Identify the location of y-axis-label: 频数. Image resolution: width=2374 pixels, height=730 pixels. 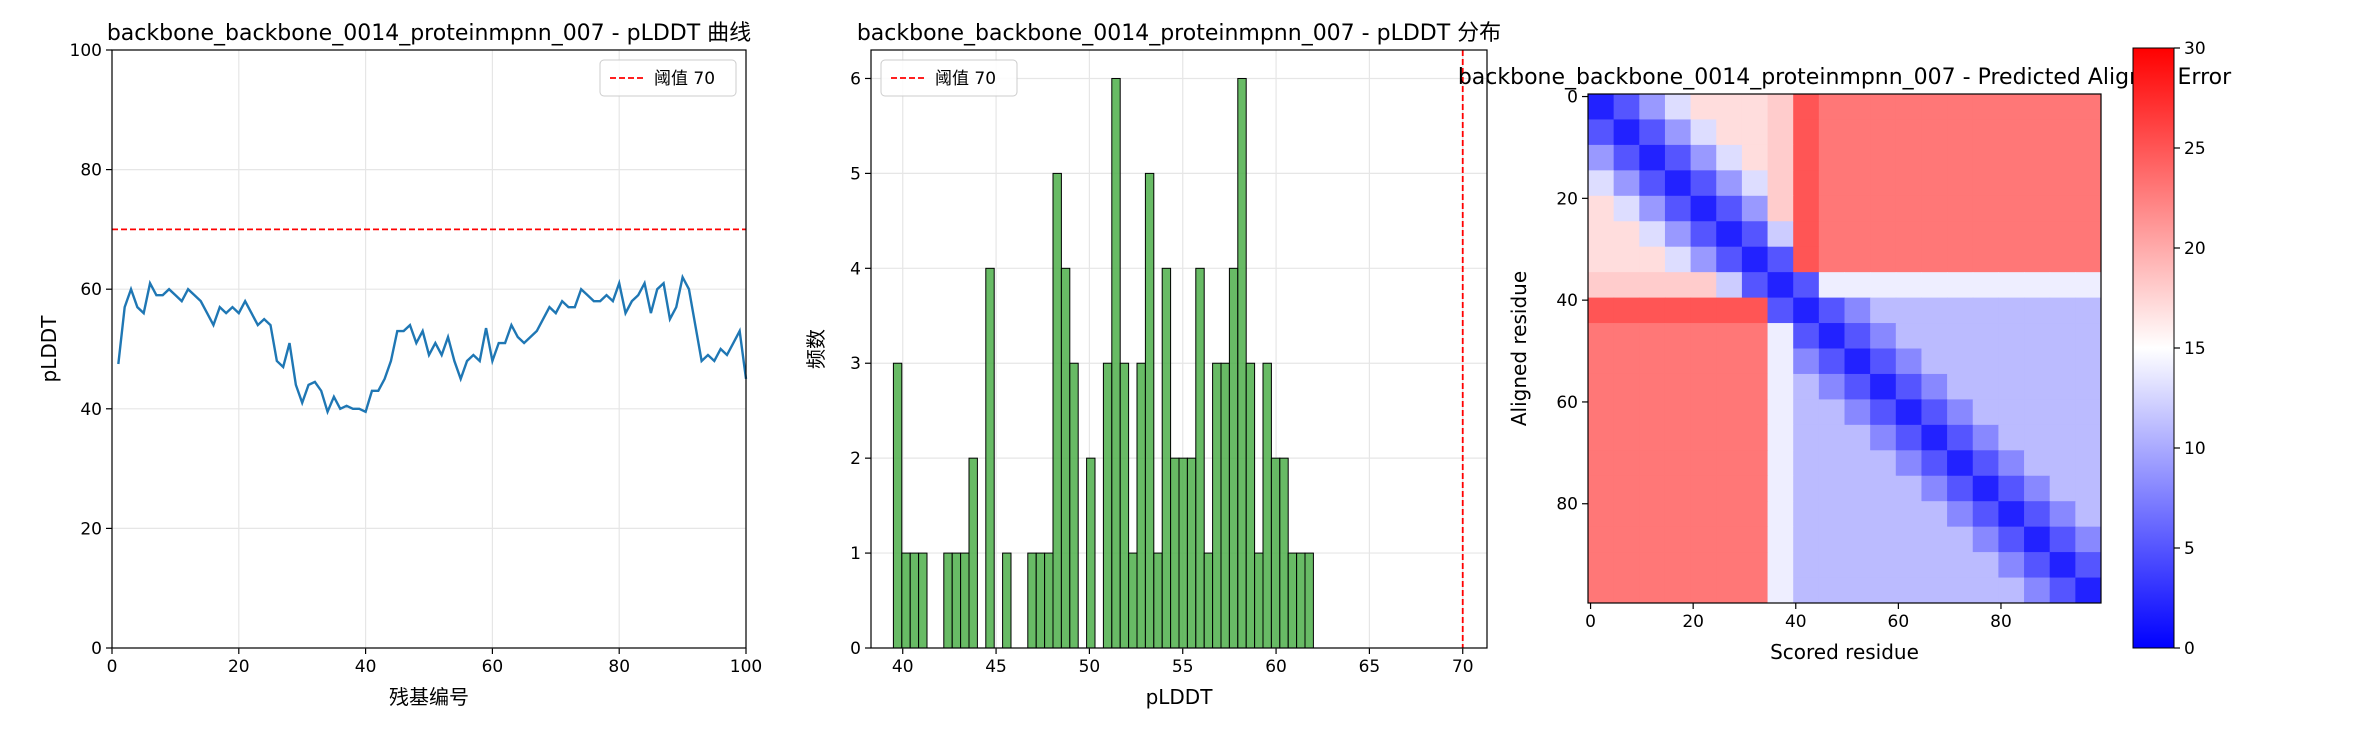
(816, 349).